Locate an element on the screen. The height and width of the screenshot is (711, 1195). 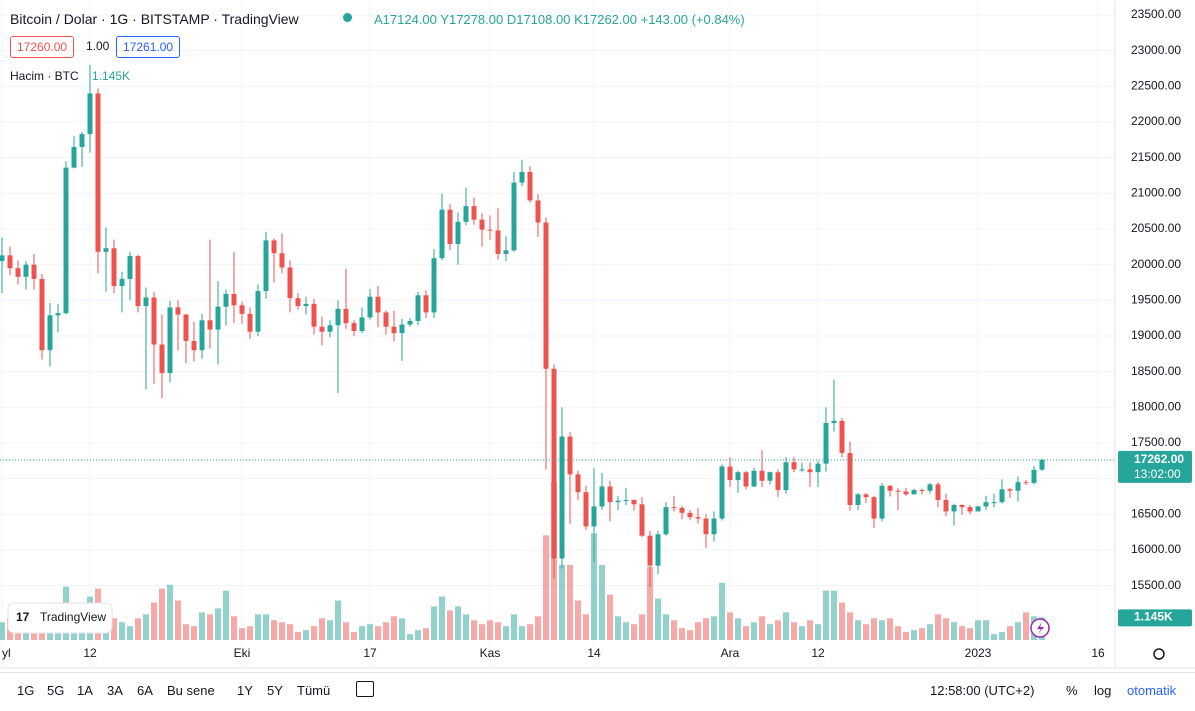
date-range-icon is located at coordinates (365, 689).